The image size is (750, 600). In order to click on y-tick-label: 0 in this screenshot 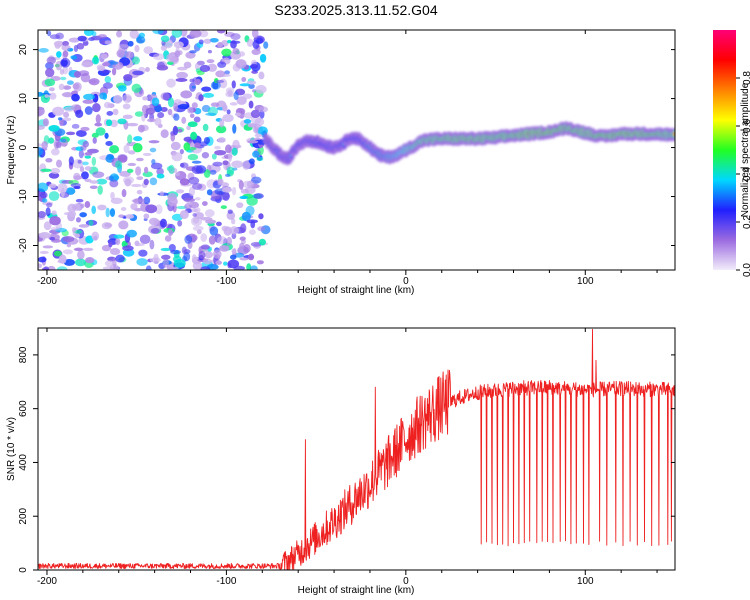, I will do `click(23, 147)`.